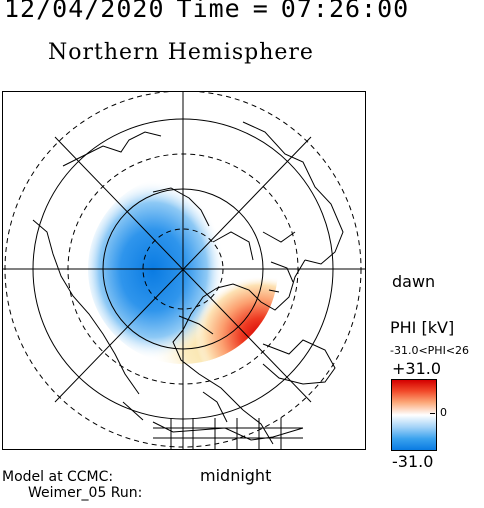 The height and width of the screenshot is (508, 484). What do you see at coordinates (430, 350) in the screenshot?
I see `colorbar-range: -31.0<PHI<26` at bounding box center [430, 350].